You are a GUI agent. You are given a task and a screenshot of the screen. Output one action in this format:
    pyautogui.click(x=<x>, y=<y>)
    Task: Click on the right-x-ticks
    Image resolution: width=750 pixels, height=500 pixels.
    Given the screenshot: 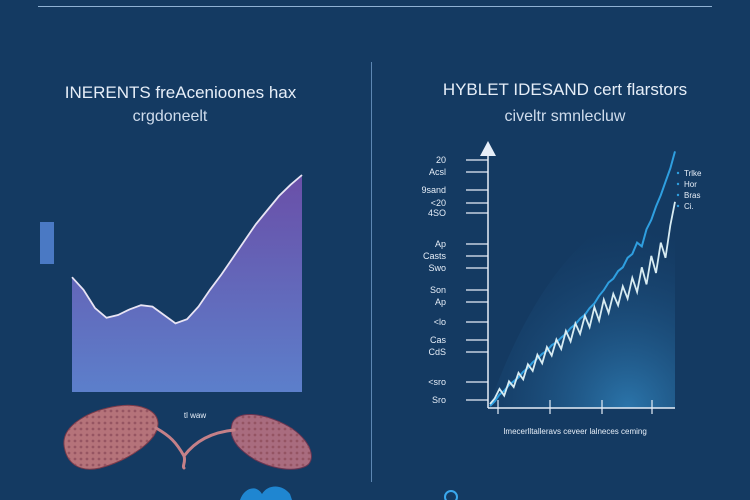 What is the action you would take?
    pyautogui.click(x=575, y=407)
    